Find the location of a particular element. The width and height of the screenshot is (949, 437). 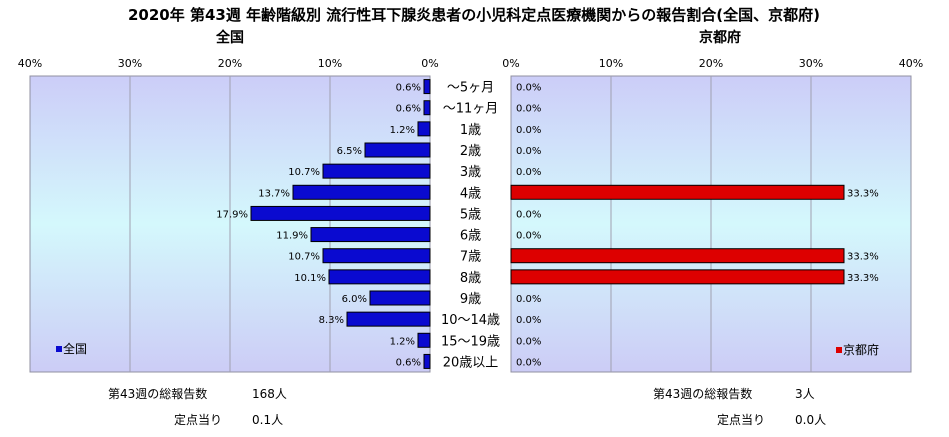

category-label: 8歳 is located at coordinates (470, 278).